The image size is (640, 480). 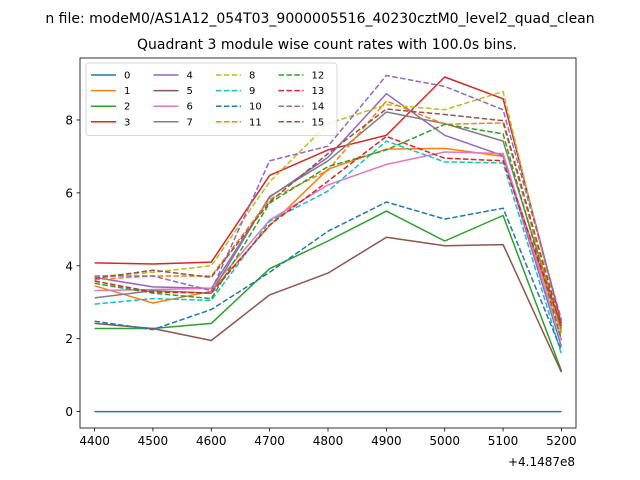 What do you see at coordinates (211, 441) in the screenshot?
I see `x-tick-label: 4600` at bounding box center [211, 441].